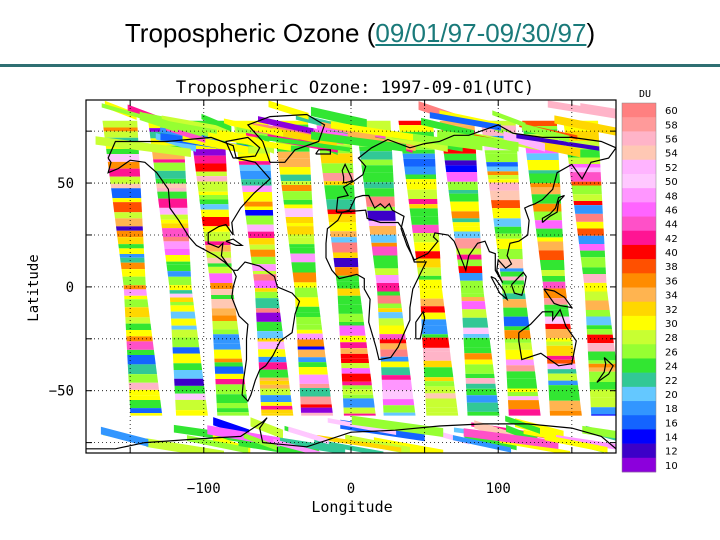 Image resolution: width=720 pixels, height=540 pixels. I want to click on colorbar-label: 32, so click(671, 310).